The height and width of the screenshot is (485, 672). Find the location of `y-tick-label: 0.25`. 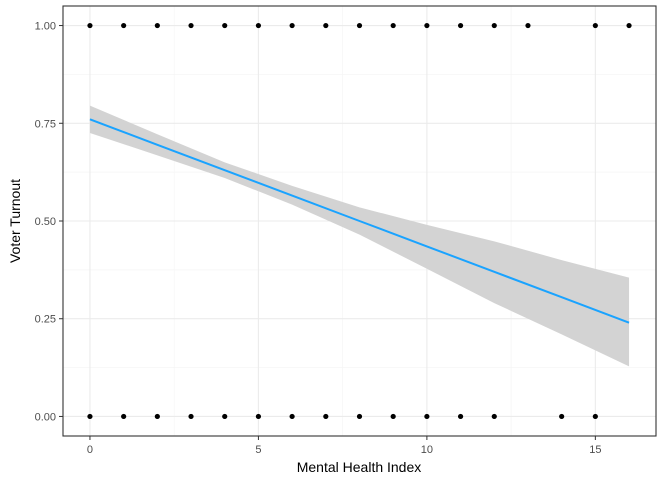

y-tick-label: 0.25 is located at coordinates (45, 320).